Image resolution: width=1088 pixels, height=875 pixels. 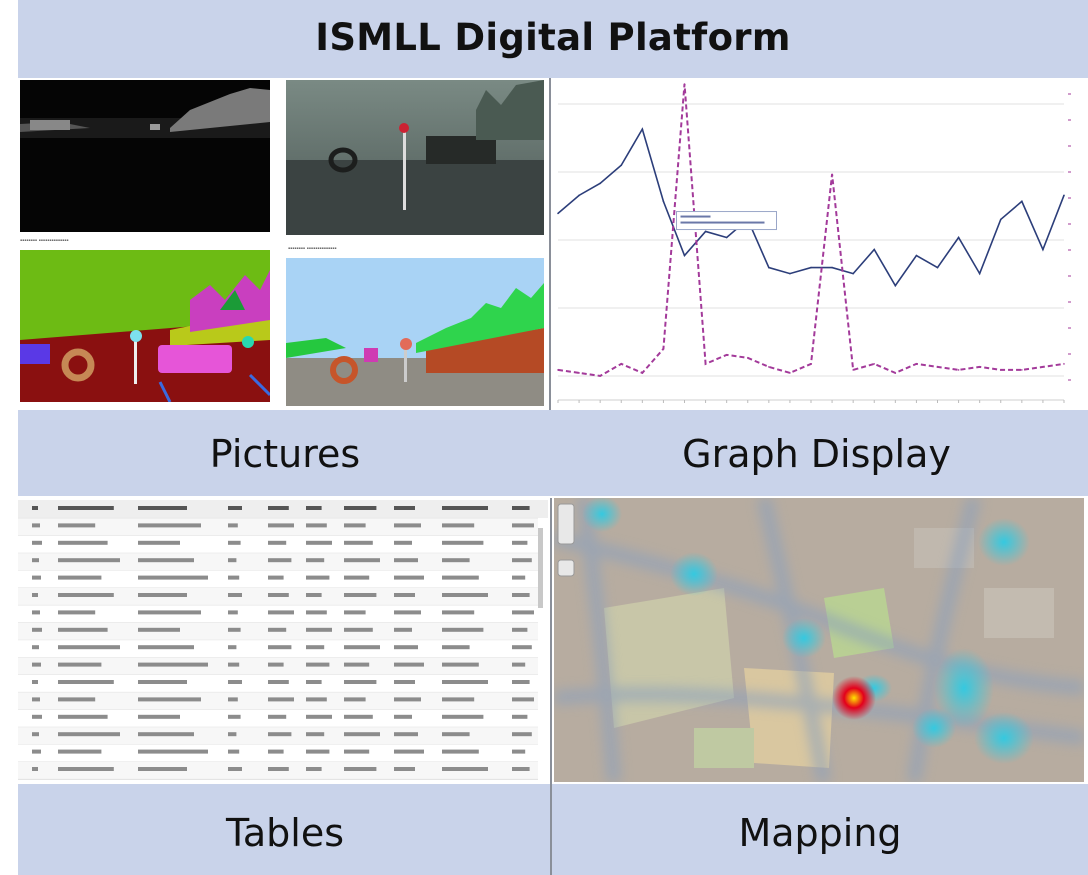 I want to click on panel-divider-bottom, so click(x=551, y=686).